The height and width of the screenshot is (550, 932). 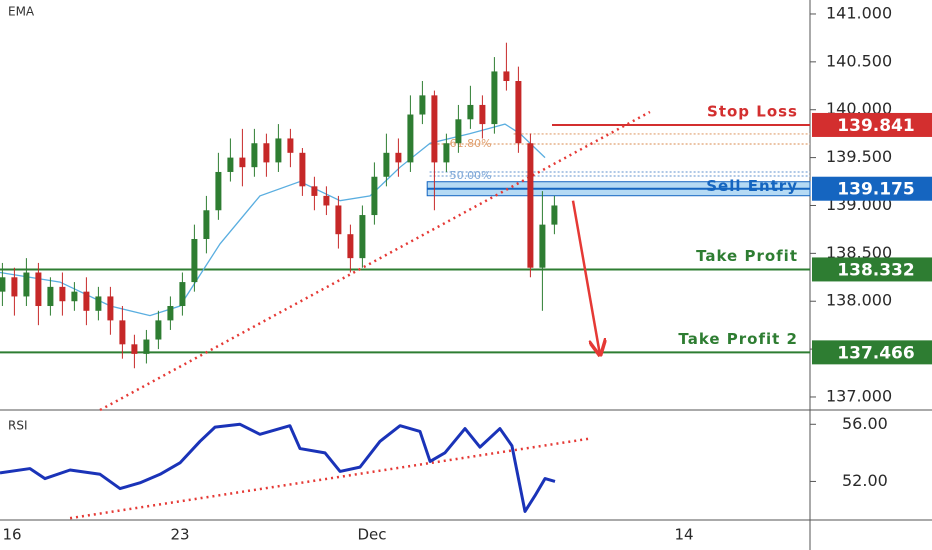 I want to click on y-tick-label: 140.500, so click(x=859, y=60).